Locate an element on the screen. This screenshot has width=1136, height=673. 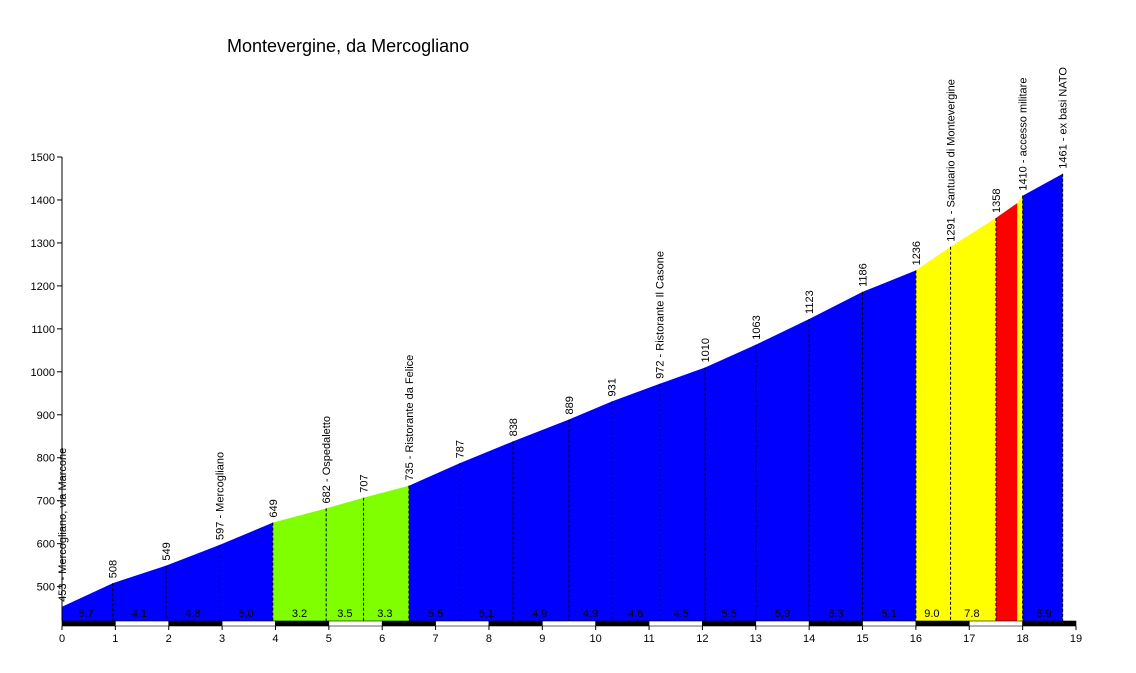
waypoint-label: 549 is located at coordinates (167, 551).